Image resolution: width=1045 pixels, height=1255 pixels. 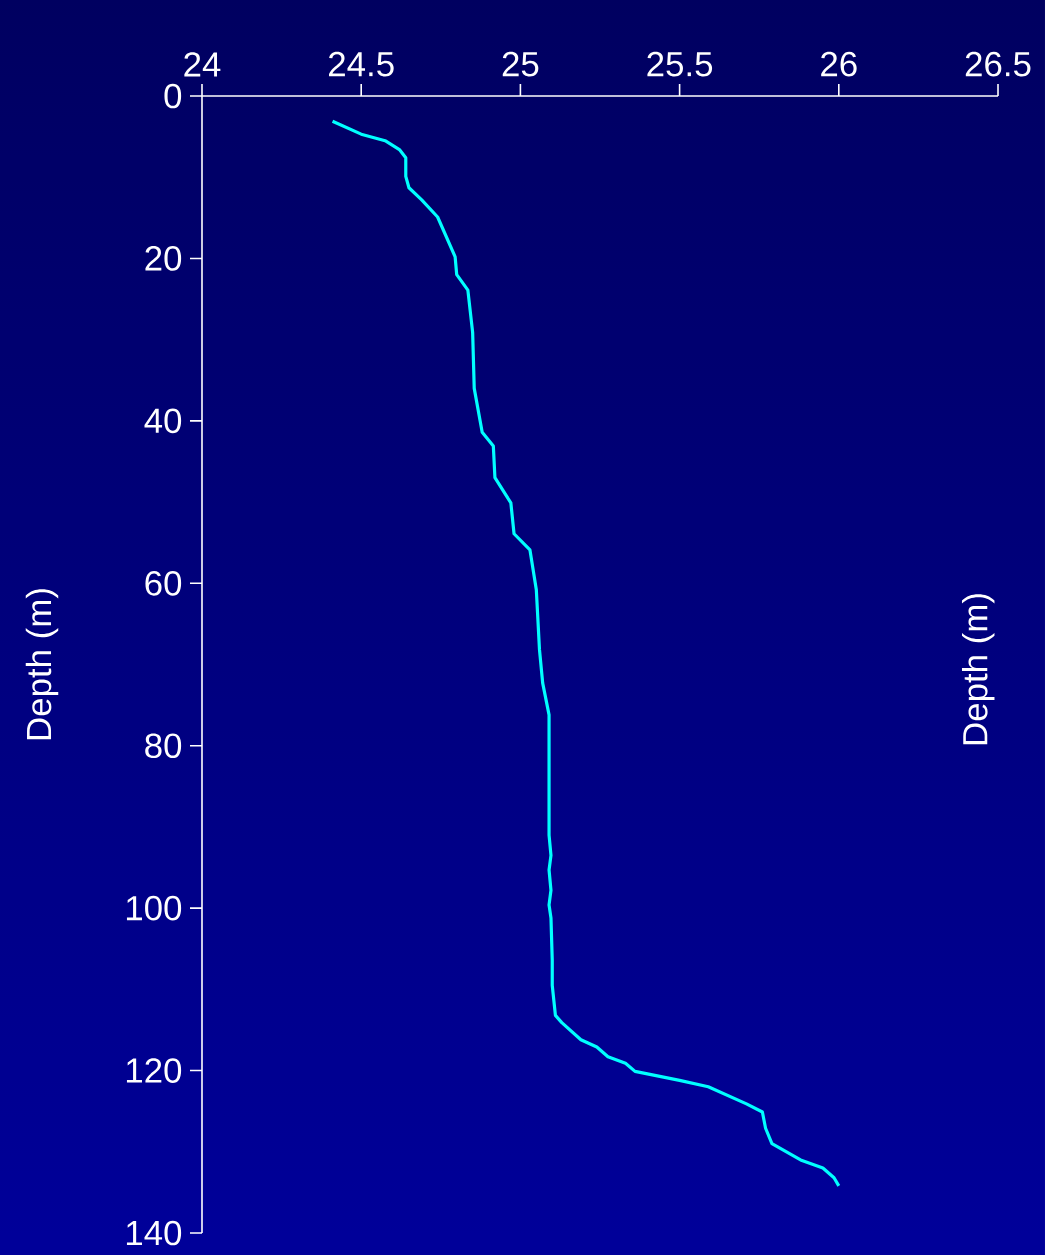 What do you see at coordinates (361, 64) in the screenshot?
I see `x-tick-label: 24.5` at bounding box center [361, 64].